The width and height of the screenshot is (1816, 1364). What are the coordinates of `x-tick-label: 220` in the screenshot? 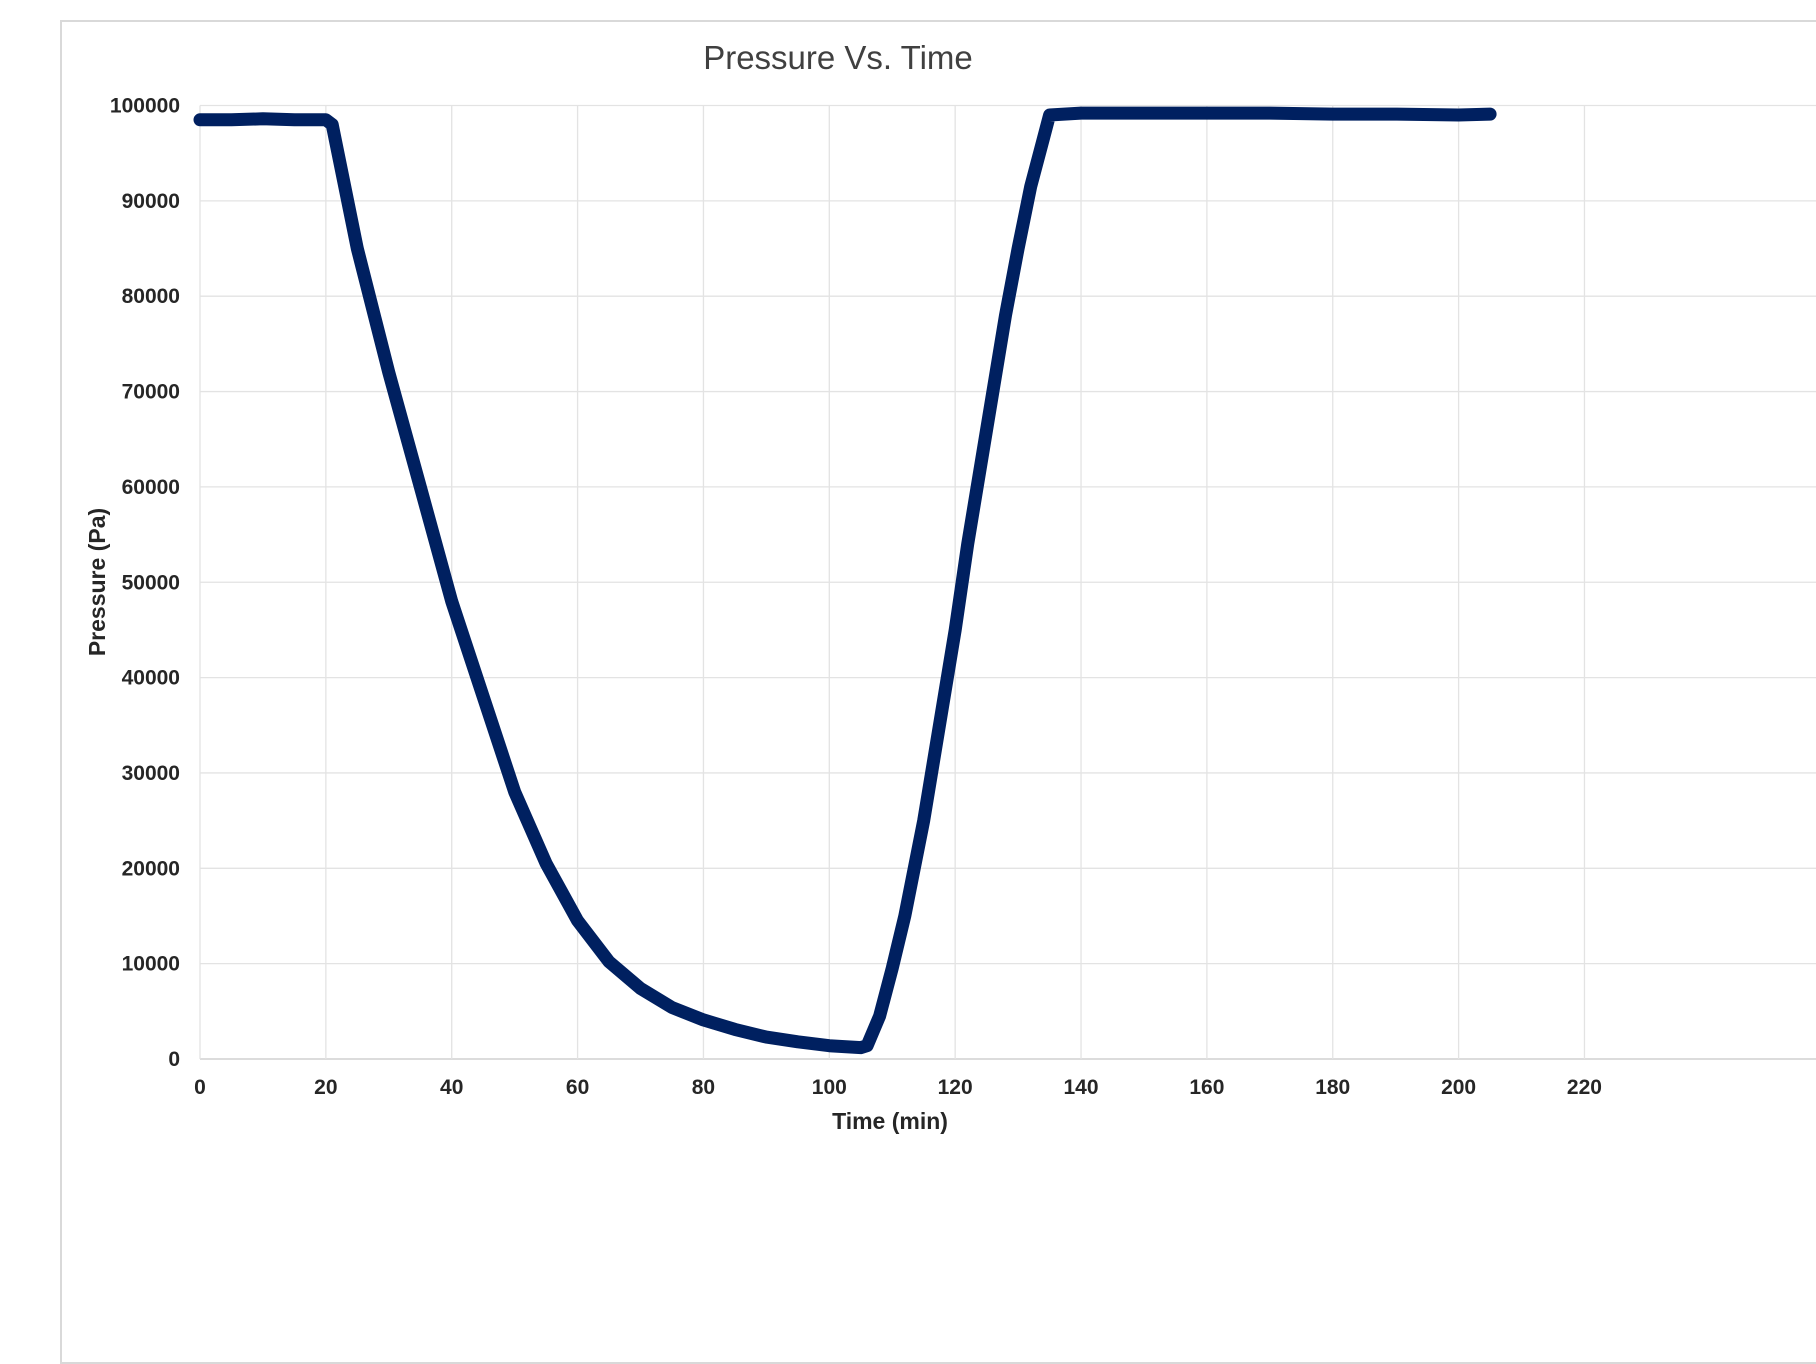 It's located at (1584, 1087).